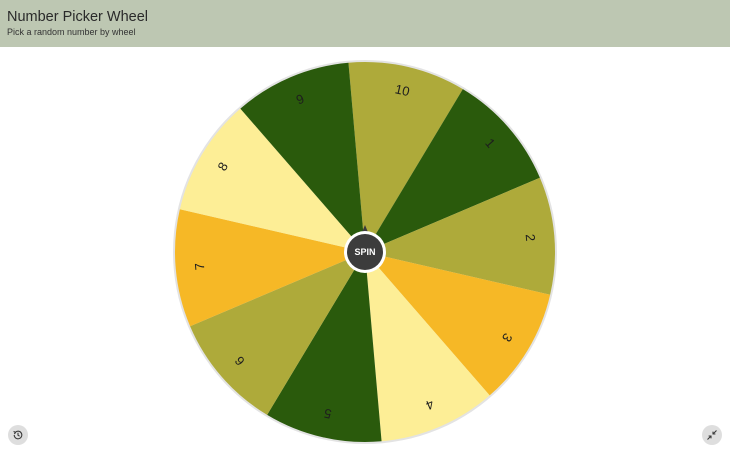 This screenshot has width=730, height=453. I want to click on spin-button: SPIN, so click(365, 249).